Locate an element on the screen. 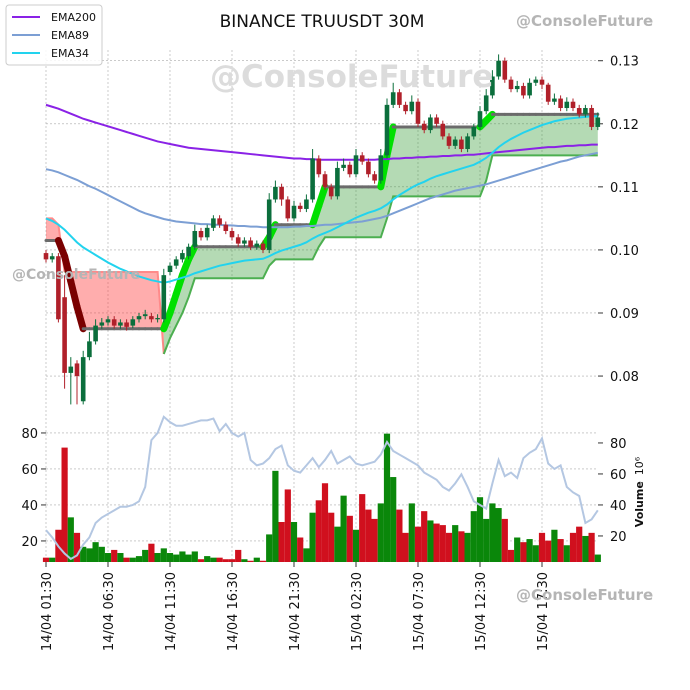 This screenshot has width=690, height=690. band-edge is located at coordinates (117, 312).